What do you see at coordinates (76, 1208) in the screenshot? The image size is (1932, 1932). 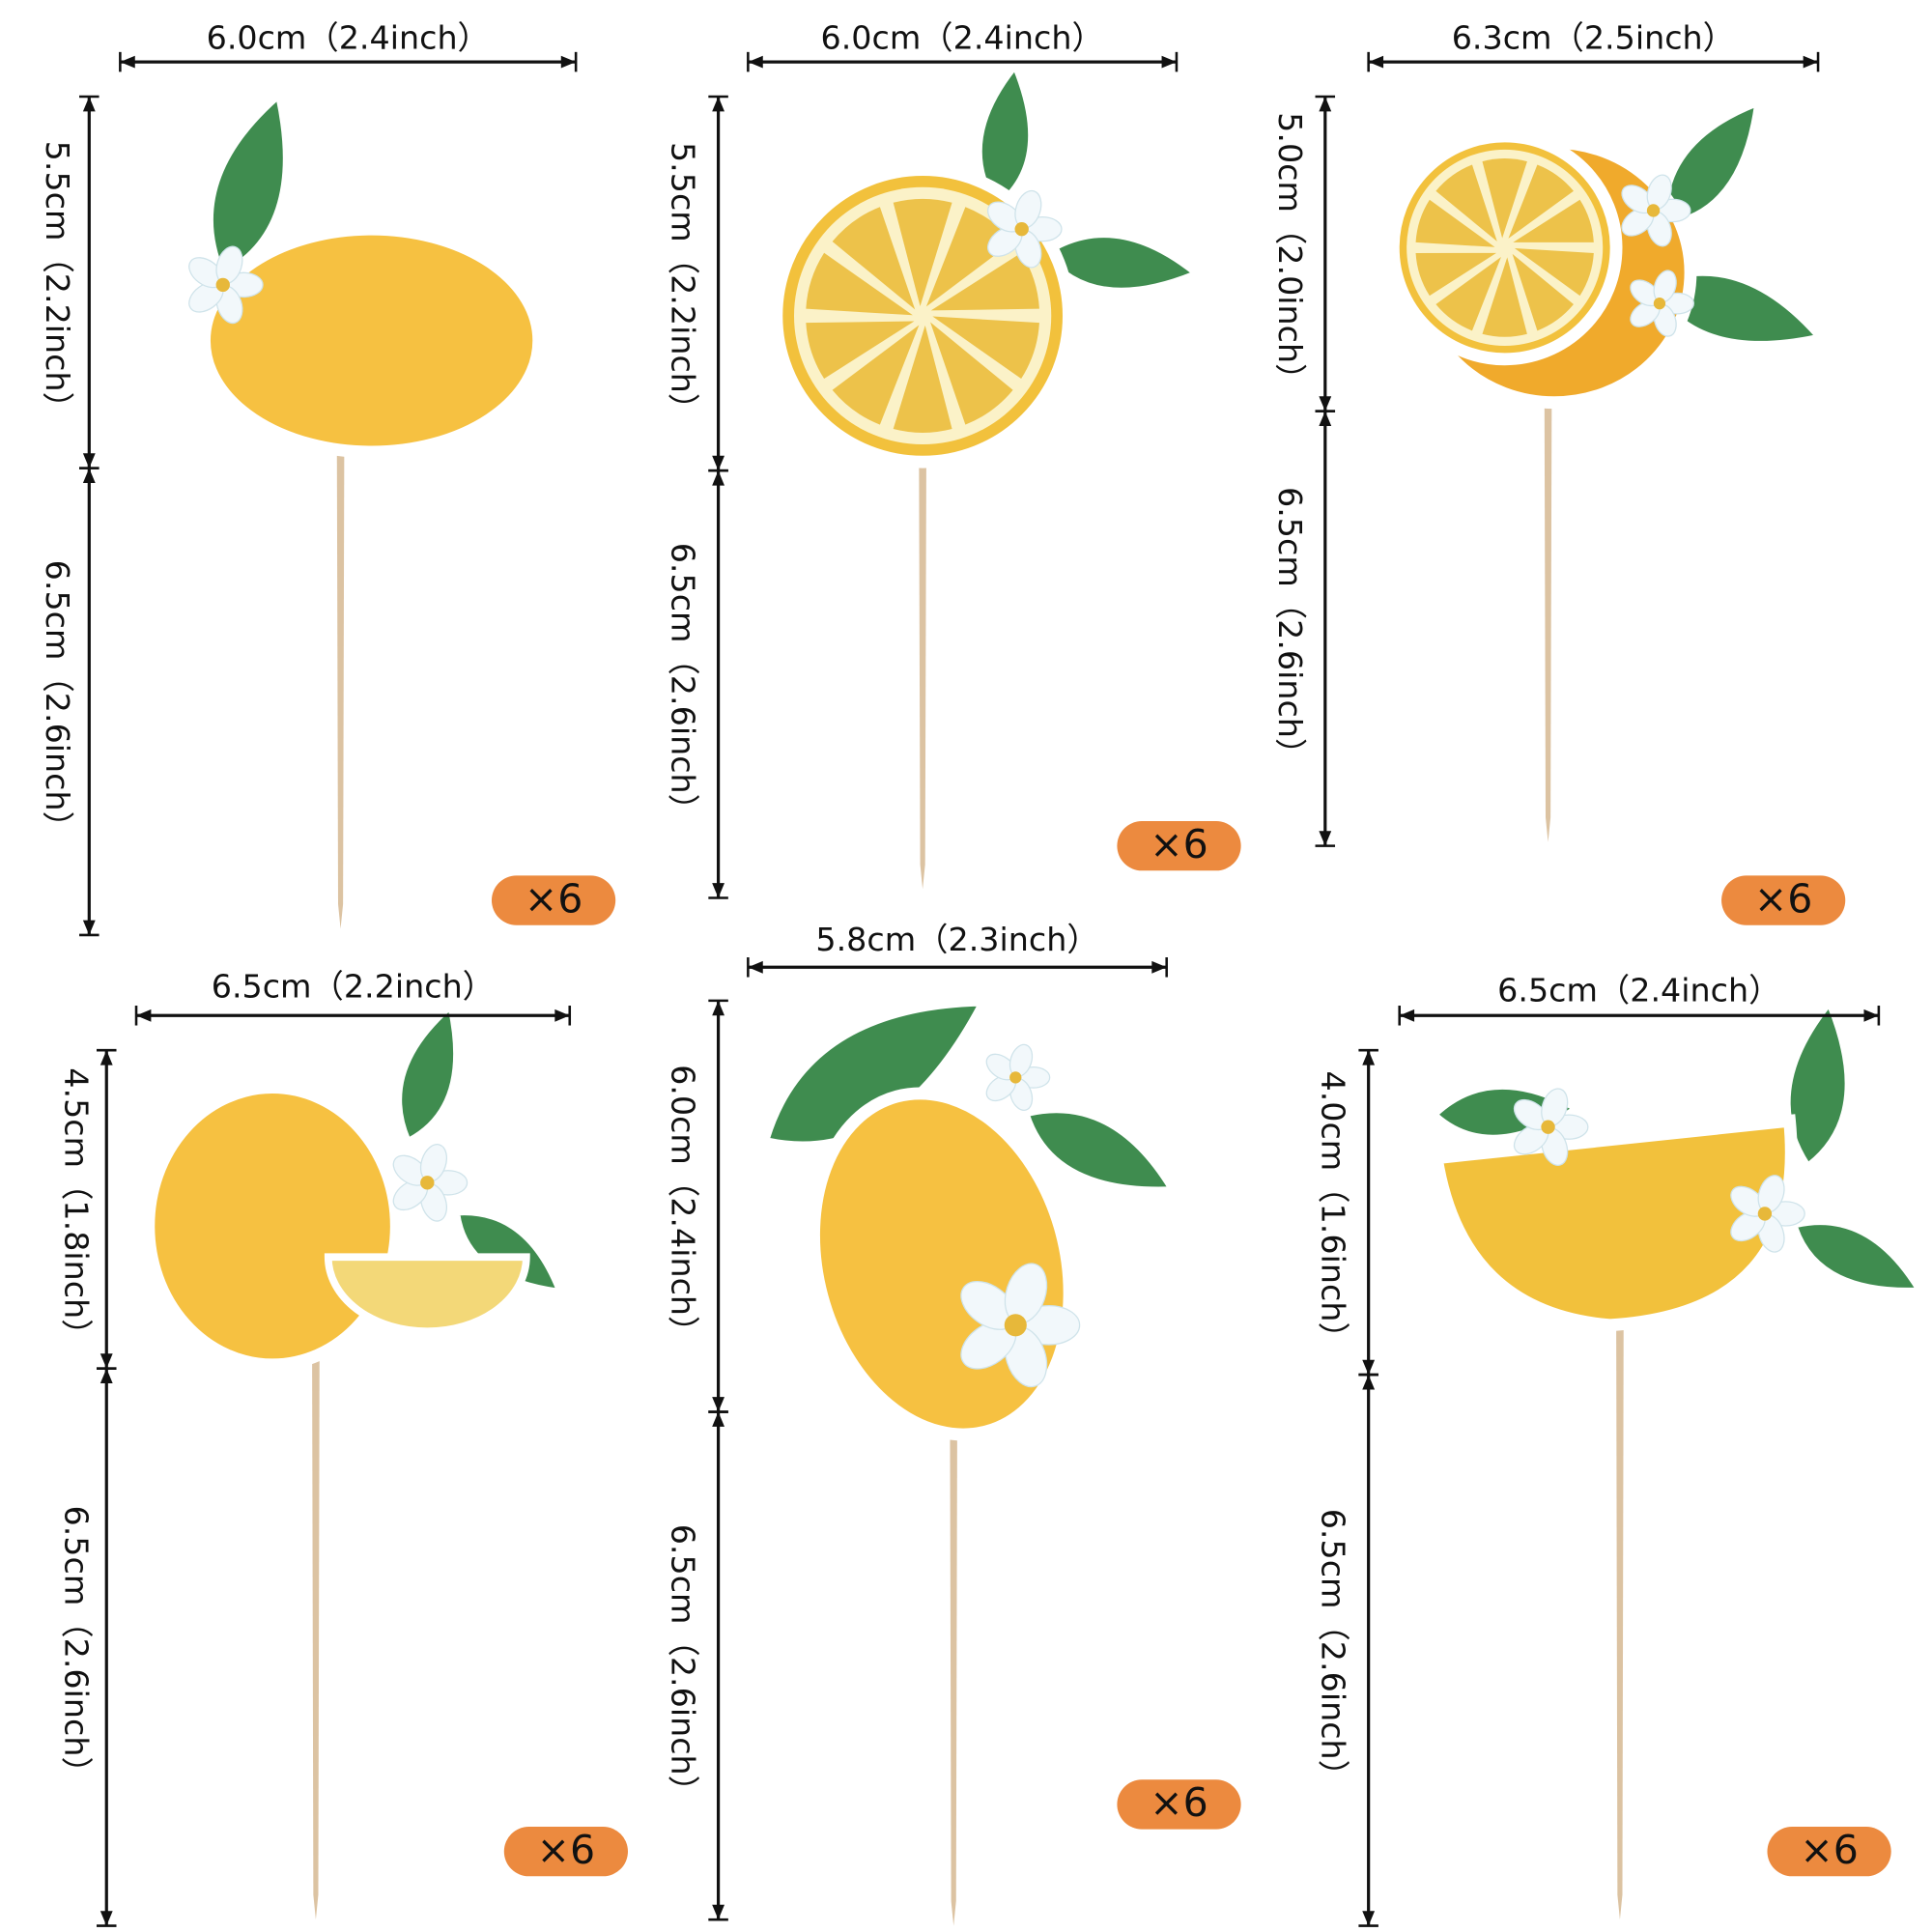 I see `top-height-label: 4.5cm（1.8inch）` at bounding box center [76, 1208].